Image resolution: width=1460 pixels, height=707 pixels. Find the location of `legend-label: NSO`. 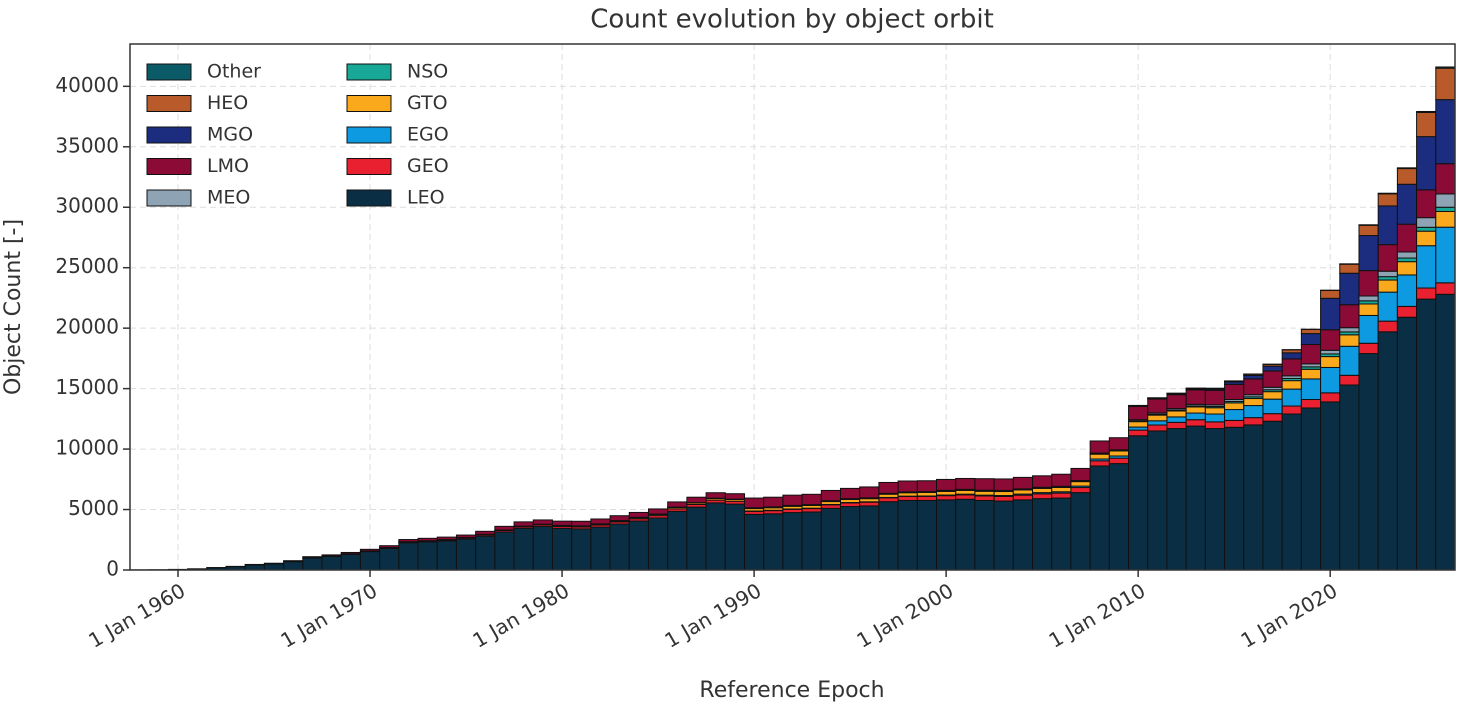

legend-label: NSO is located at coordinates (427, 72).